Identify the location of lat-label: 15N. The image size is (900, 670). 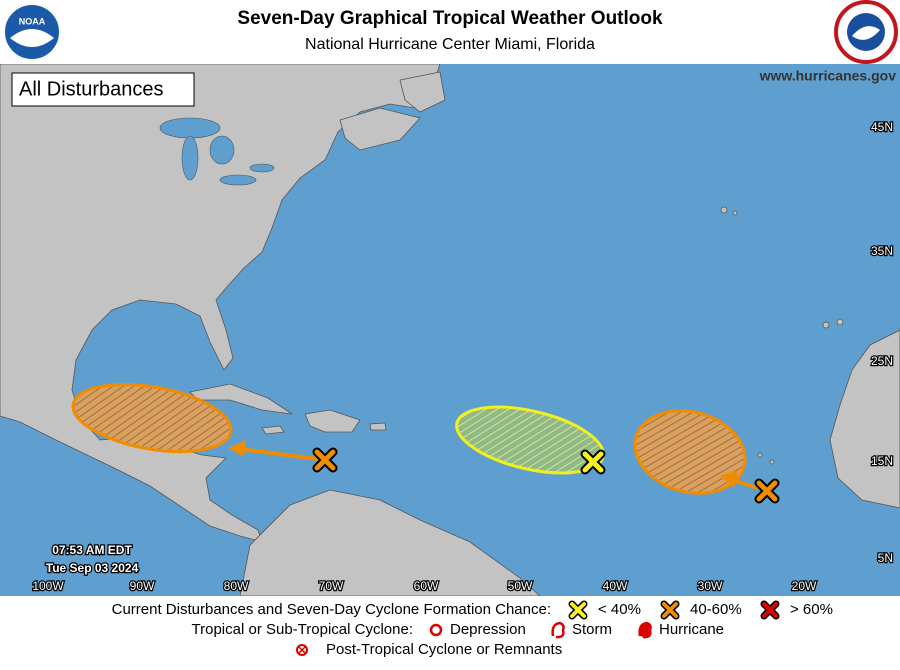
(882, 461).